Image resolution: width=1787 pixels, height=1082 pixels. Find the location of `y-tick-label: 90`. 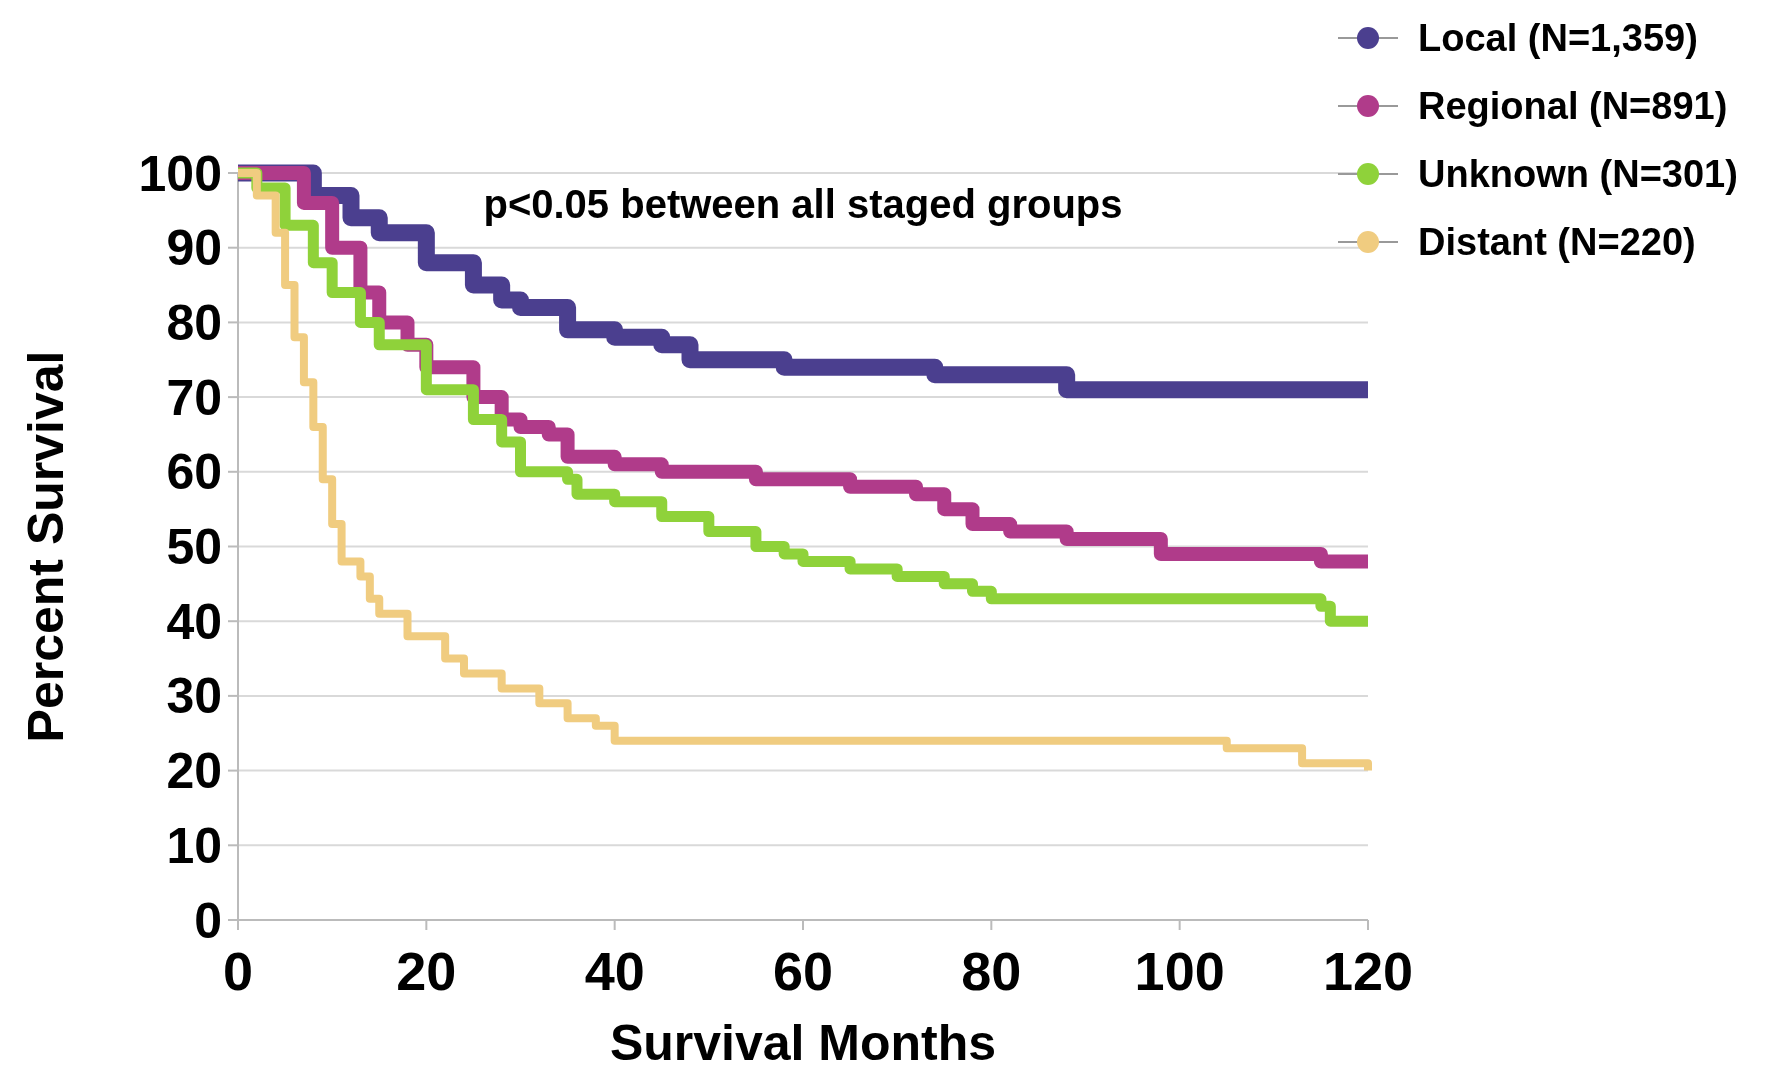

y-tick-label: 90 is located at coordinates (194, 248).